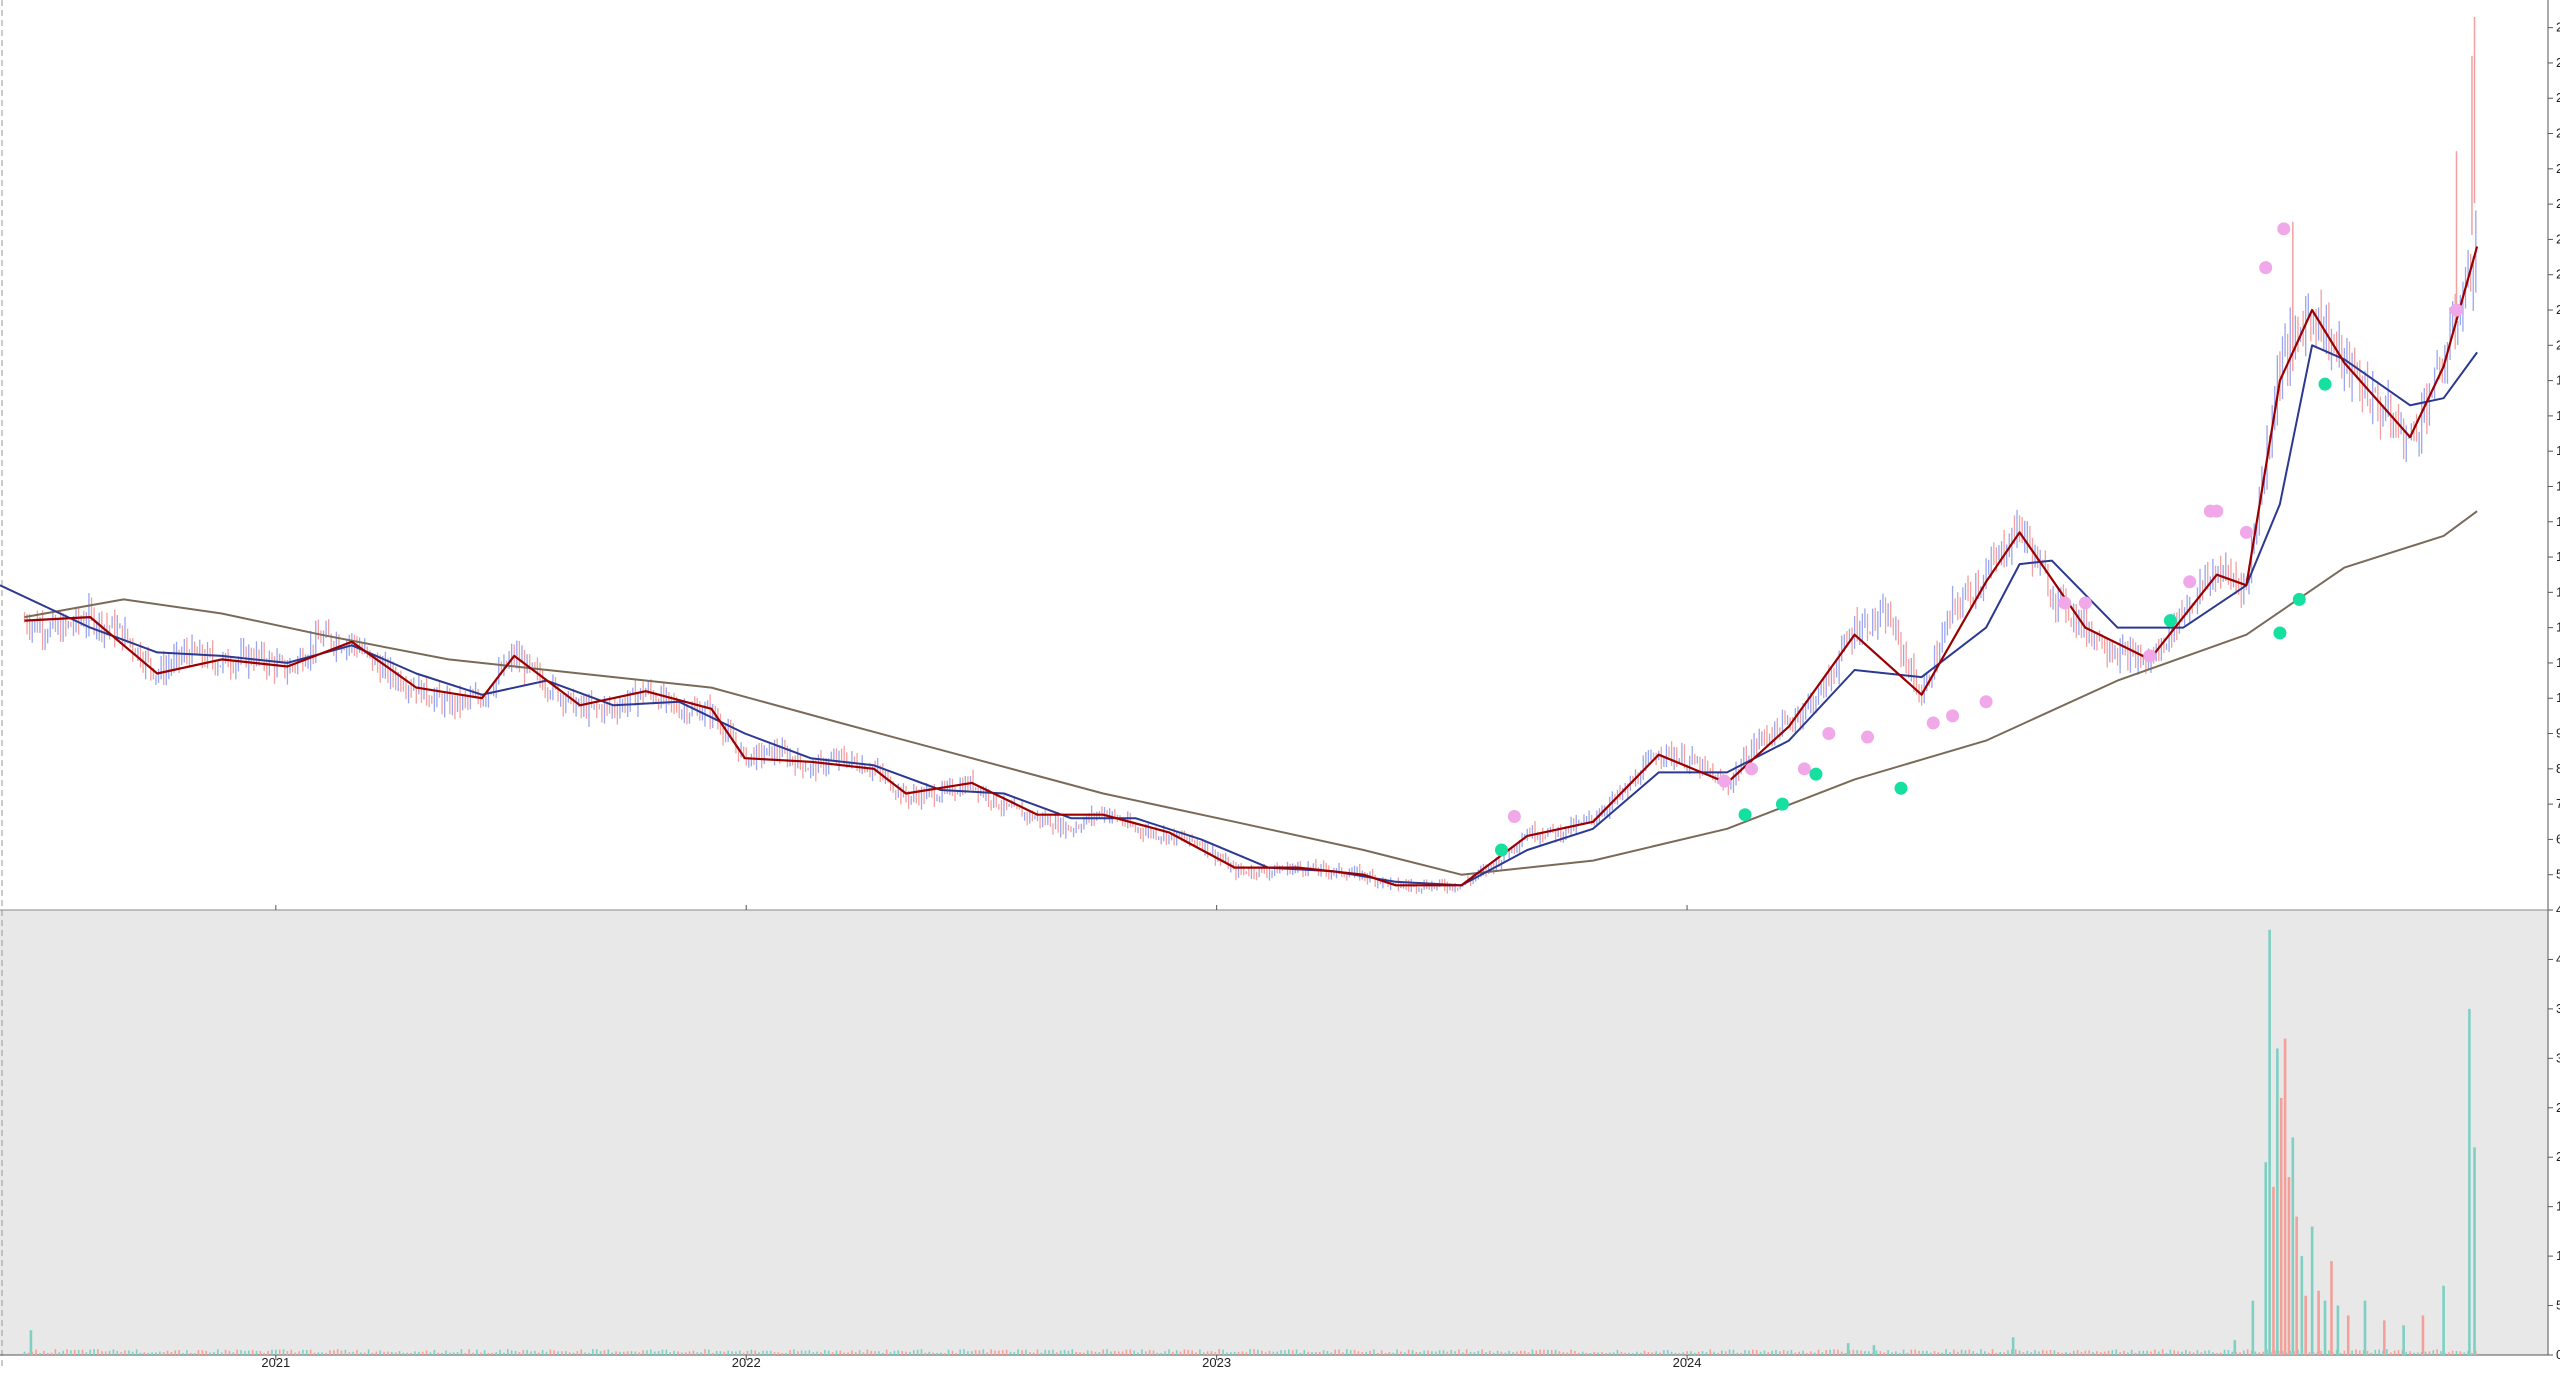  I want to click on trough-marker, so click(2325, 384).